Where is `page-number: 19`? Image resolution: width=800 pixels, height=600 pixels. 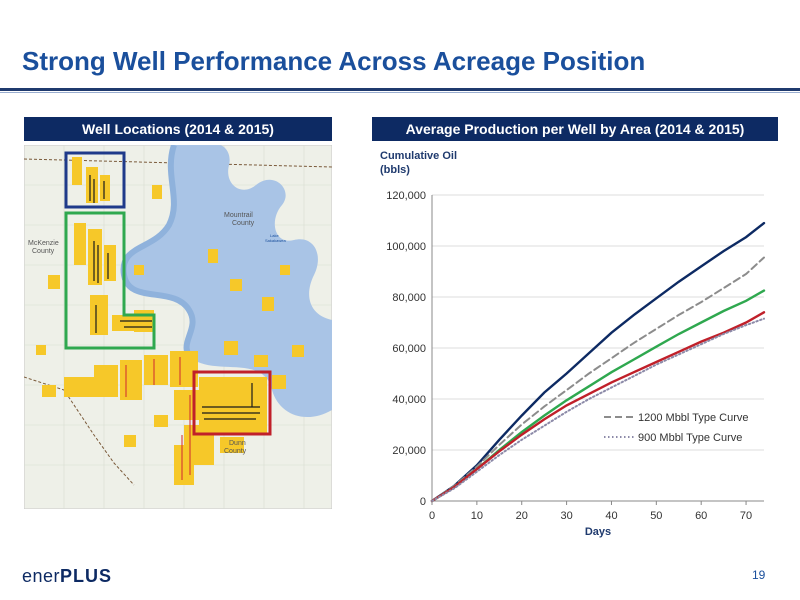 page-number: 19 is located at coordinates (759, 575).